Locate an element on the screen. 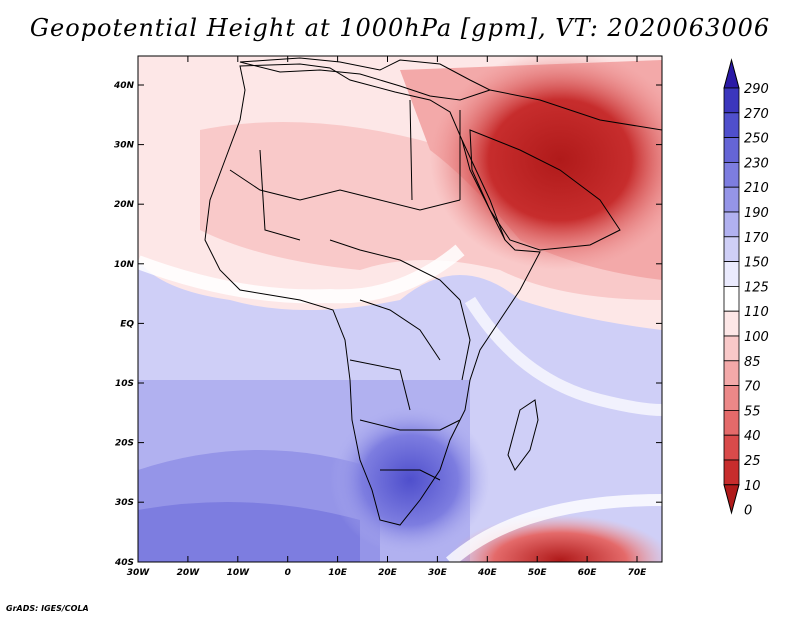 Image resolution: width=800 pixels, height=618 pixels. lat-label: 10S is located at coordinates (124, 384).